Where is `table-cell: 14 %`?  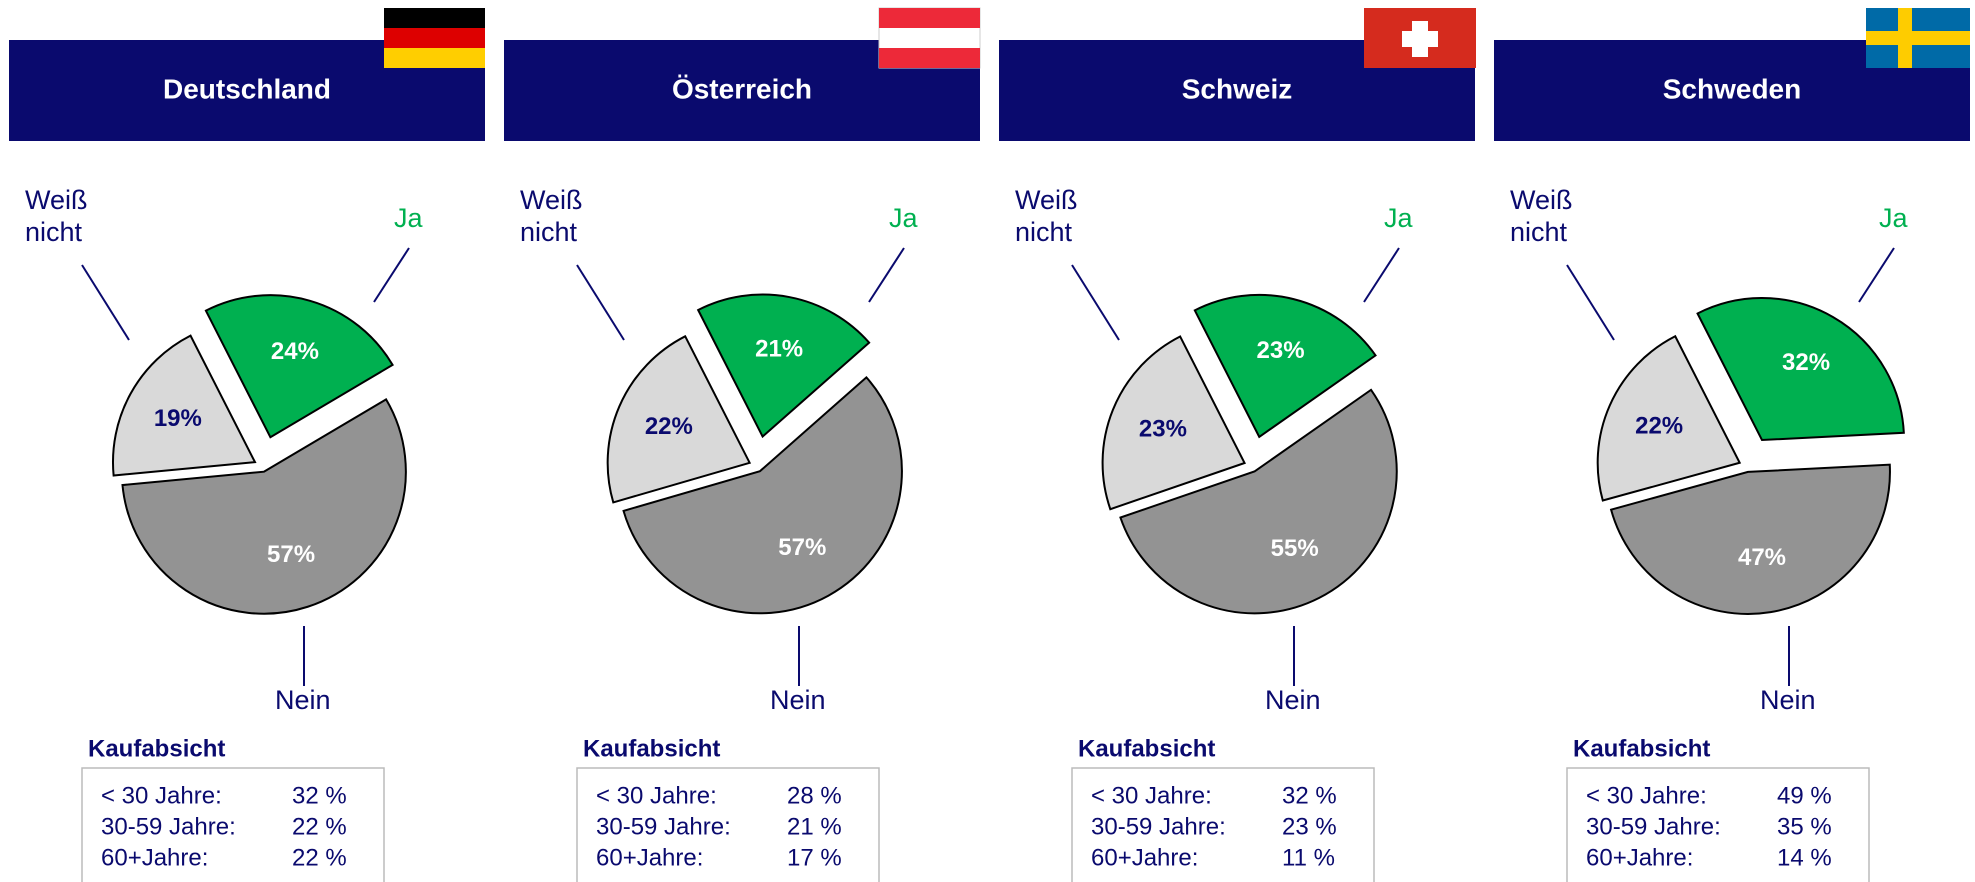 table-cell: 14 % is located at coordinates (1804, 857).